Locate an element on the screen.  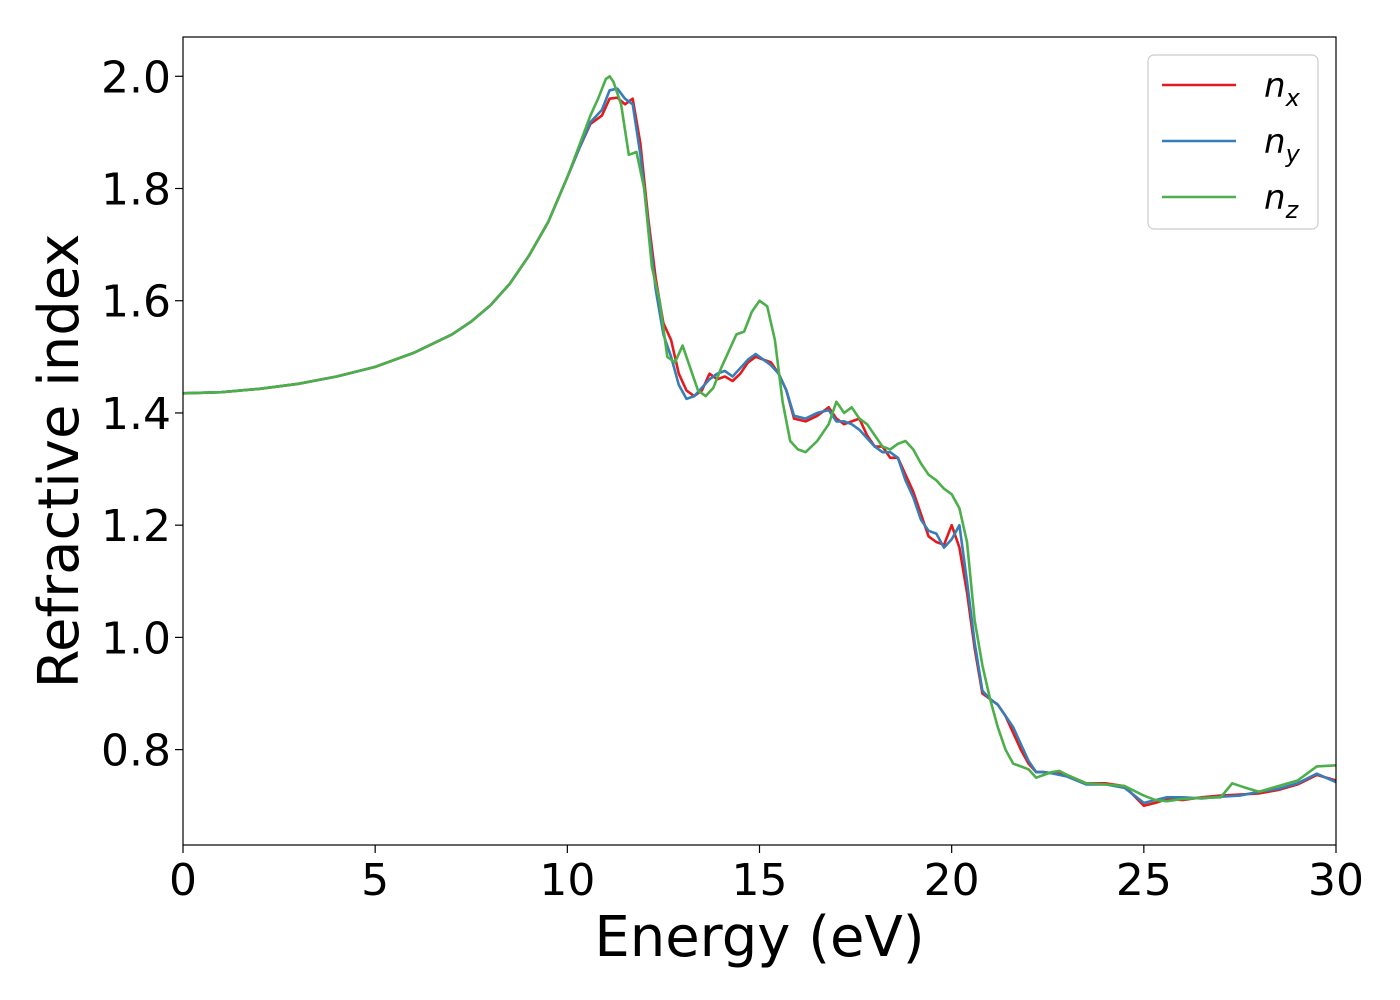
legend-label-nz: nz is located at coordinates (1282, 201).